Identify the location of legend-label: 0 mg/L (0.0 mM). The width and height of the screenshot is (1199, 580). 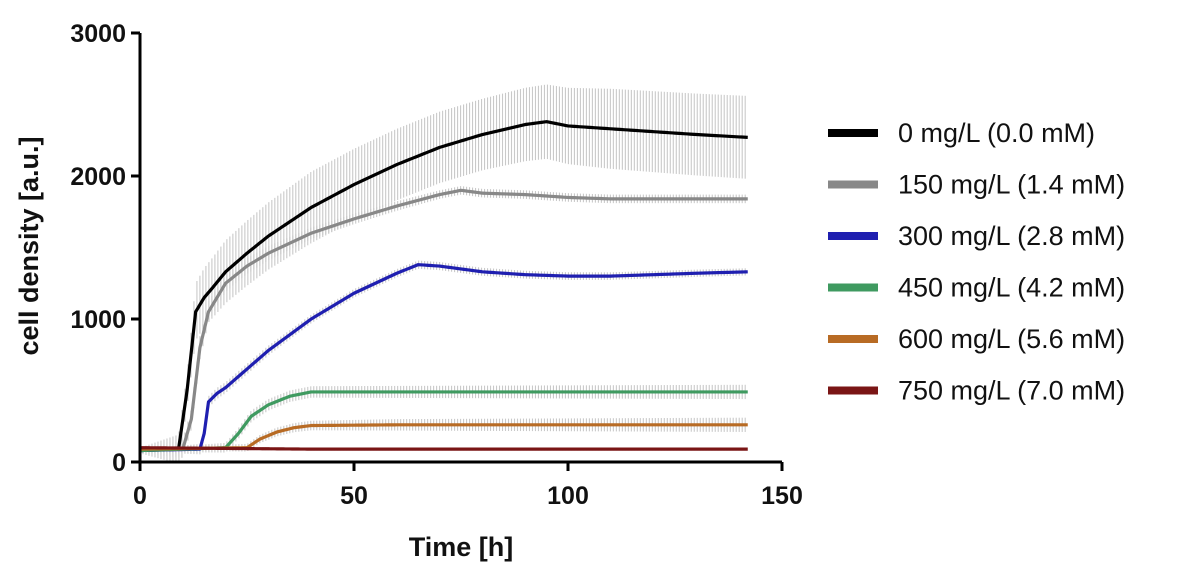
(996, 133).